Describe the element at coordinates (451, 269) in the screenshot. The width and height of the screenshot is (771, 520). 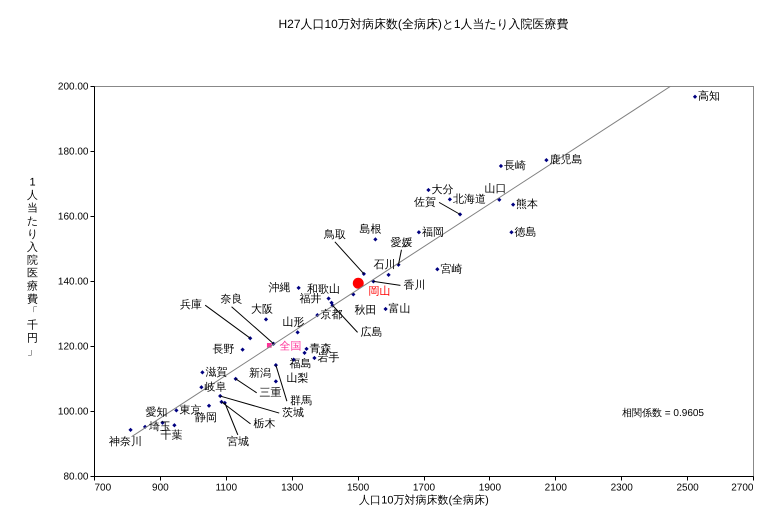
I see `annotation: 宮崎` at that location.